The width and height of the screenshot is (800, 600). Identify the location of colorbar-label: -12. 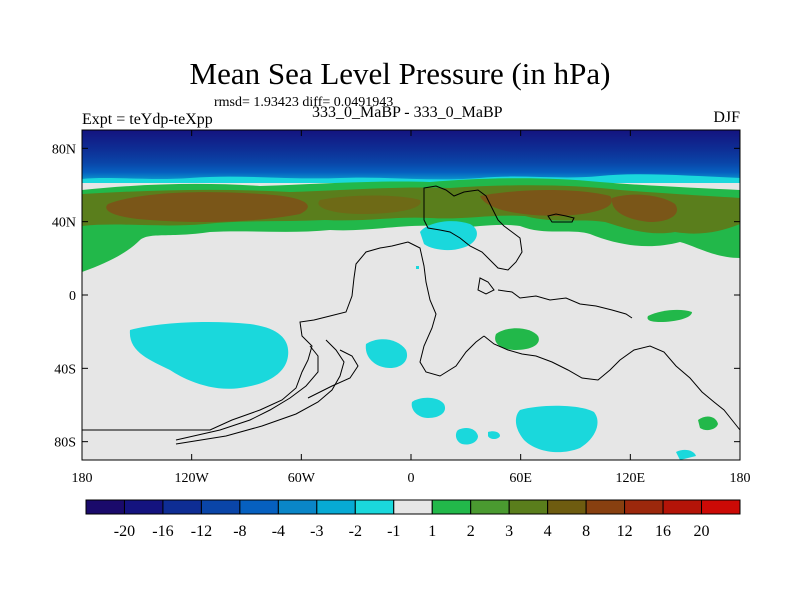
(201, 531).